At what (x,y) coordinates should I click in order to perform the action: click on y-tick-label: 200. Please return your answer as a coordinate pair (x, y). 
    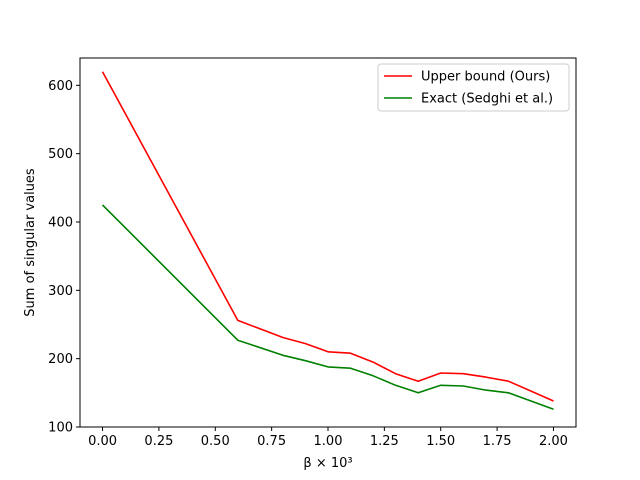
    Looking at the image, I should click on (60, 359).